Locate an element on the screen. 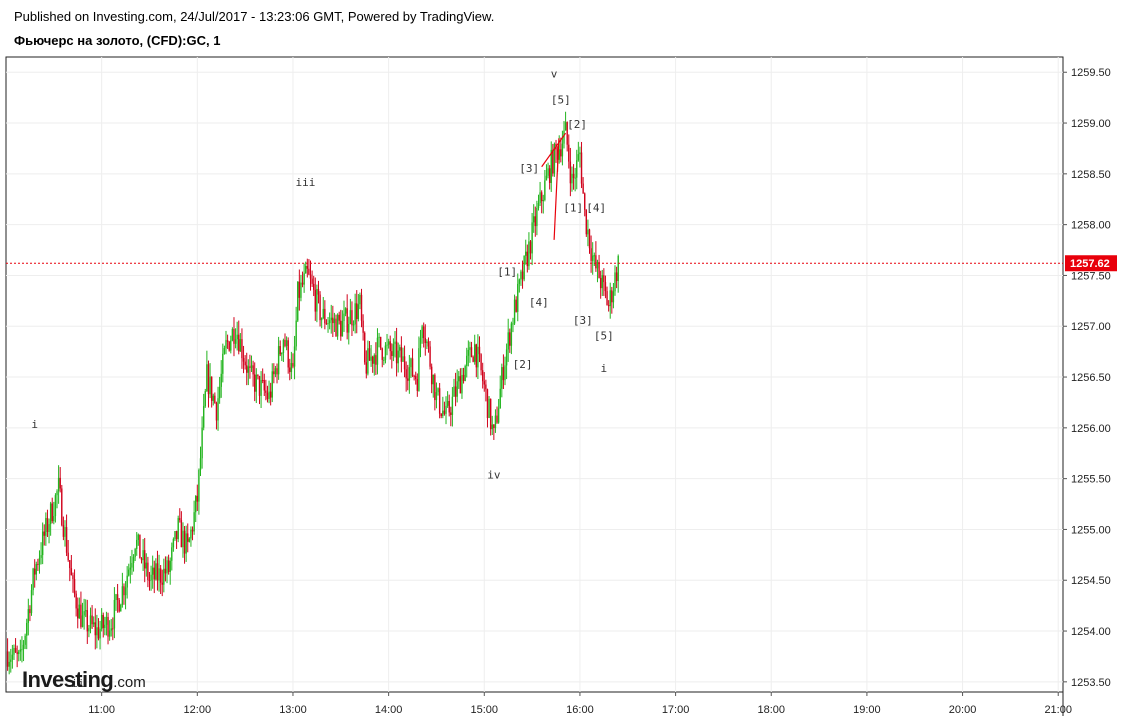 The width and height of the screenshot is (1122, 722). wave-label: [1] is located at coordinates (573, 207).